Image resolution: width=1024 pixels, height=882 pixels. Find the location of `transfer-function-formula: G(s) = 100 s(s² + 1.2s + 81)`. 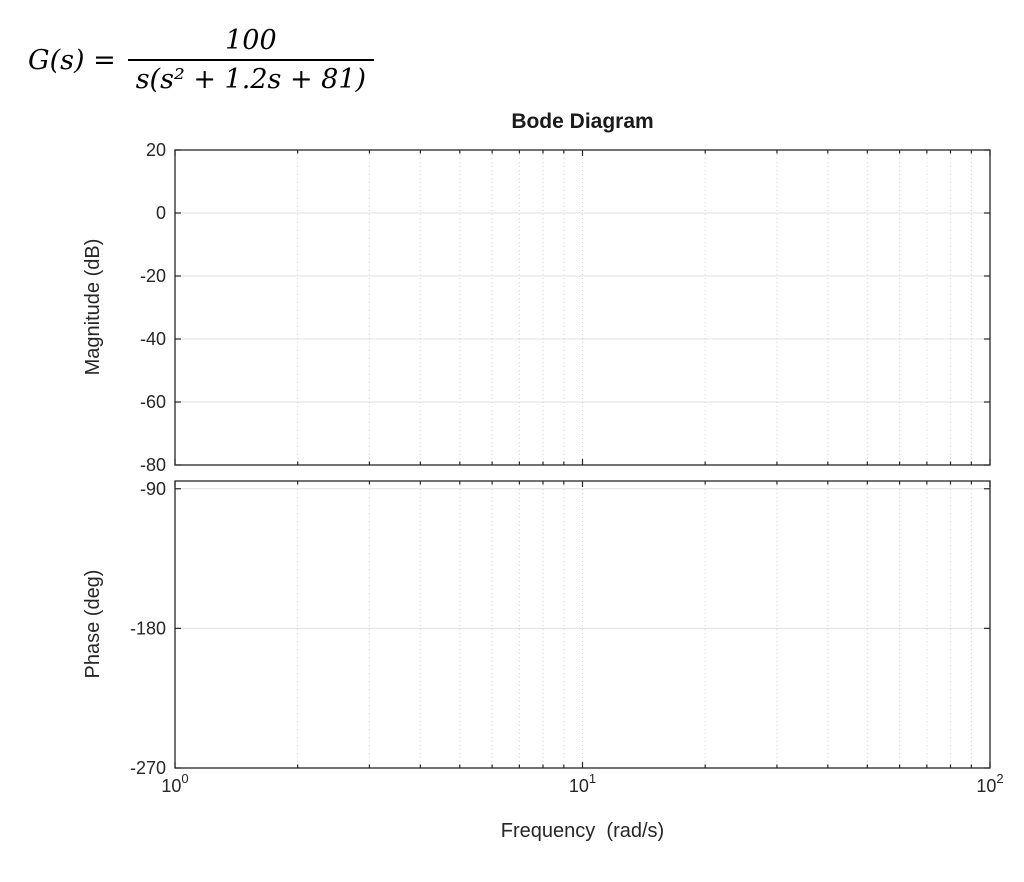

transfer-function-formula: G(s) = 100 s(s² + 1.2s + 81) is located at coordinates (201, 60).